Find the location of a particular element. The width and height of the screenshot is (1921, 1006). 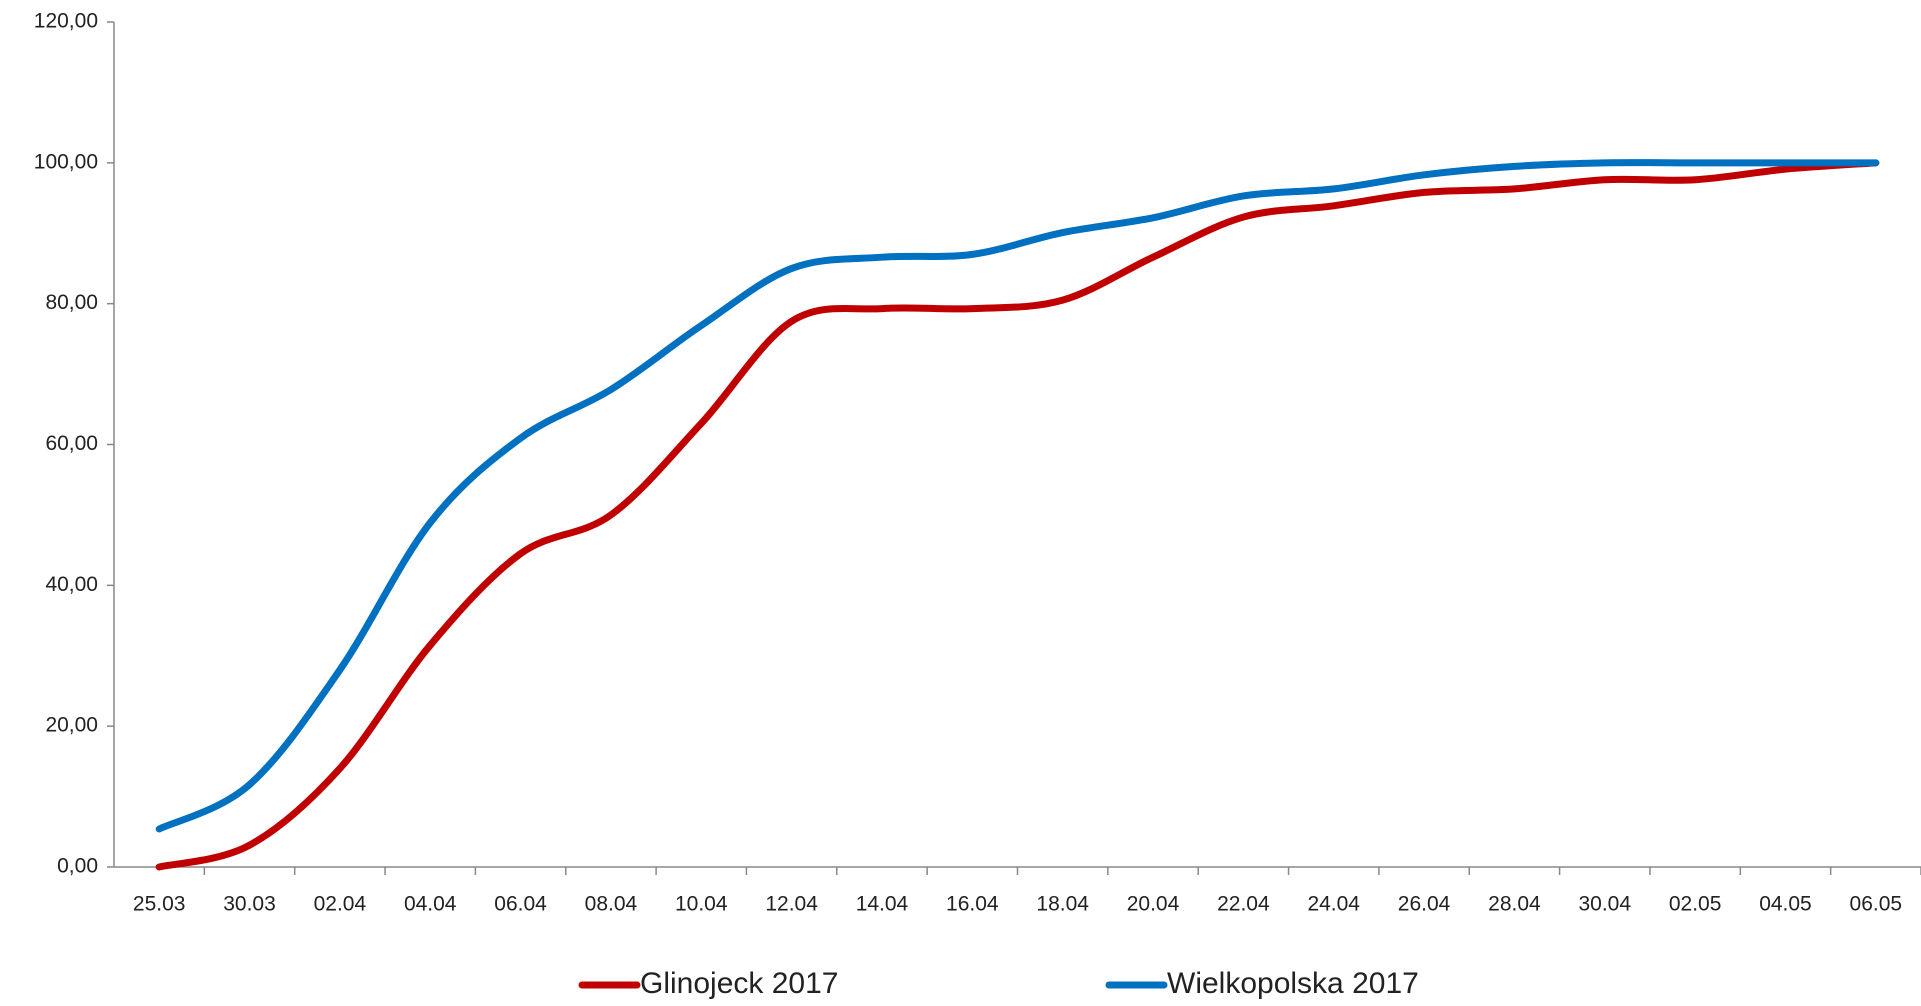

x-tick-label: 26.04 is located at coordinates (1424, 904).